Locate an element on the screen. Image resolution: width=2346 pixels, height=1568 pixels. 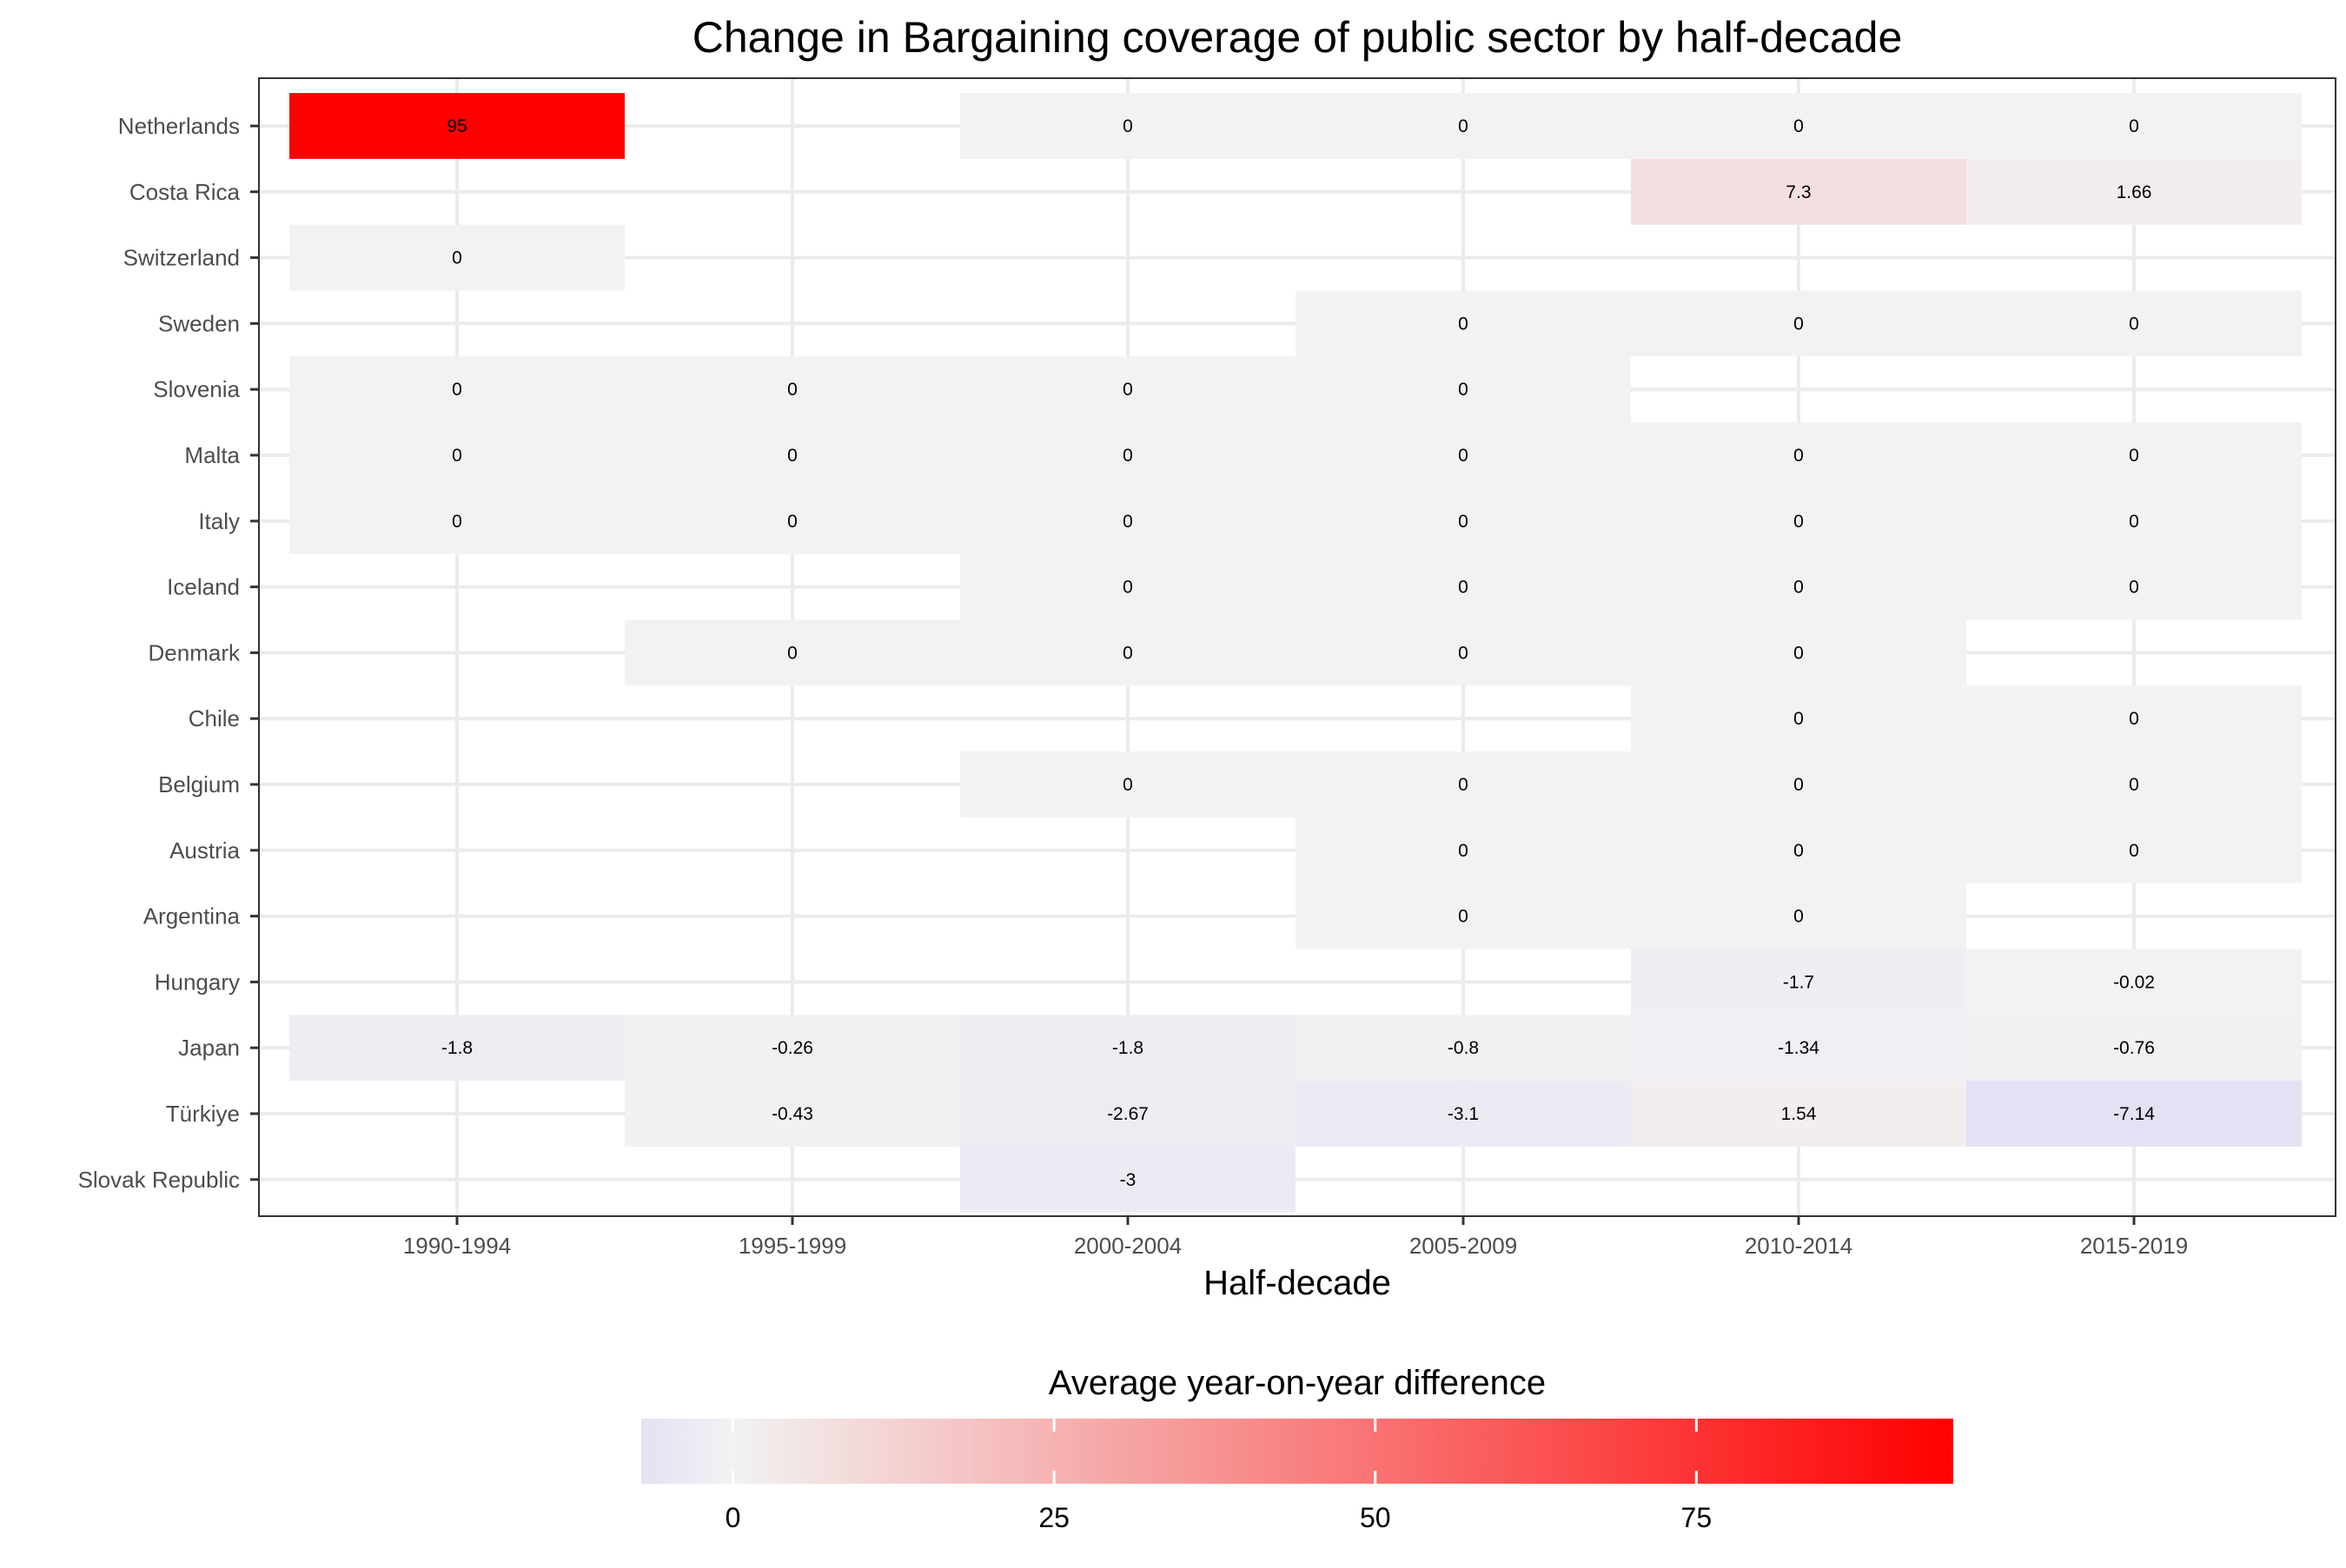
cell-value-label: 1.66 is located at coordinates (2135, 192).